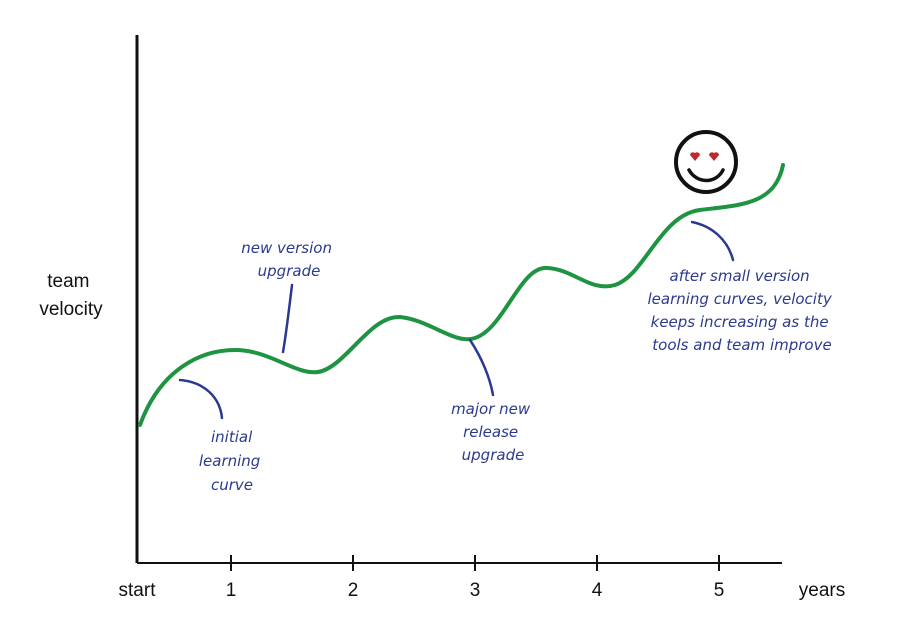  I want to click on y-axis-label: team velocity, so click(71, 295).